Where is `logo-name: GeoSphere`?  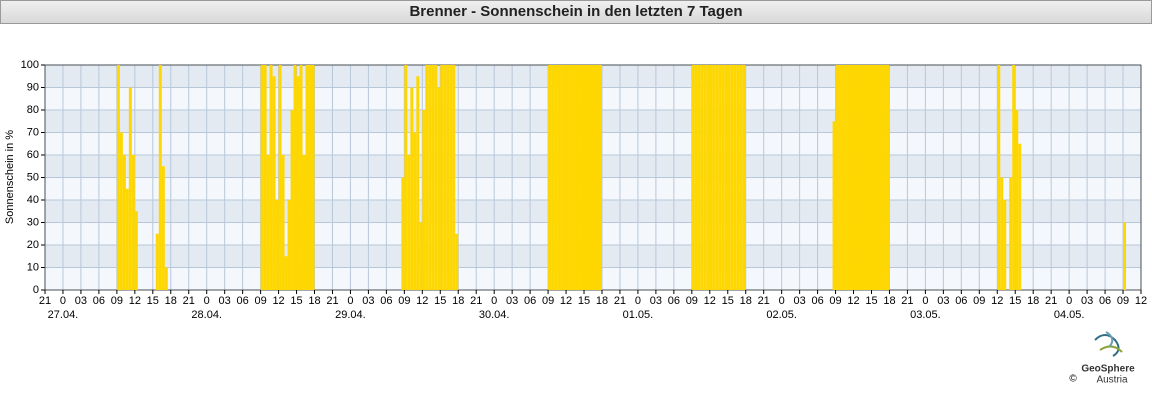
logo-name: GeoSphere is located at coordinates (1108, 369).